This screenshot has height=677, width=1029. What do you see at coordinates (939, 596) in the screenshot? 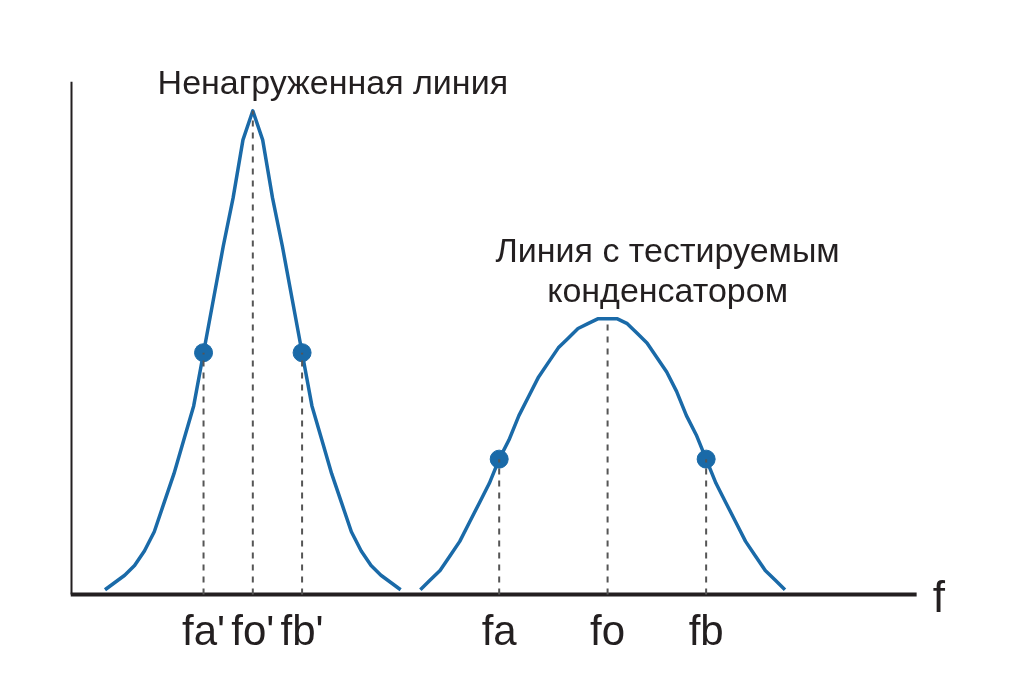
I see `x-axis-title: f` at bounding box center [939, 596].